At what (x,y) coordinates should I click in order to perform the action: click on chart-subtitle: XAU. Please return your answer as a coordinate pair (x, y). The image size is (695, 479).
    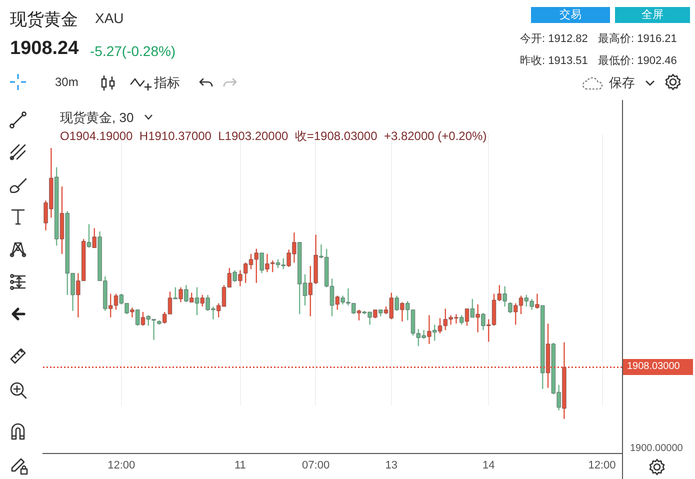
    Looking at the image, I should click on (109, 18).